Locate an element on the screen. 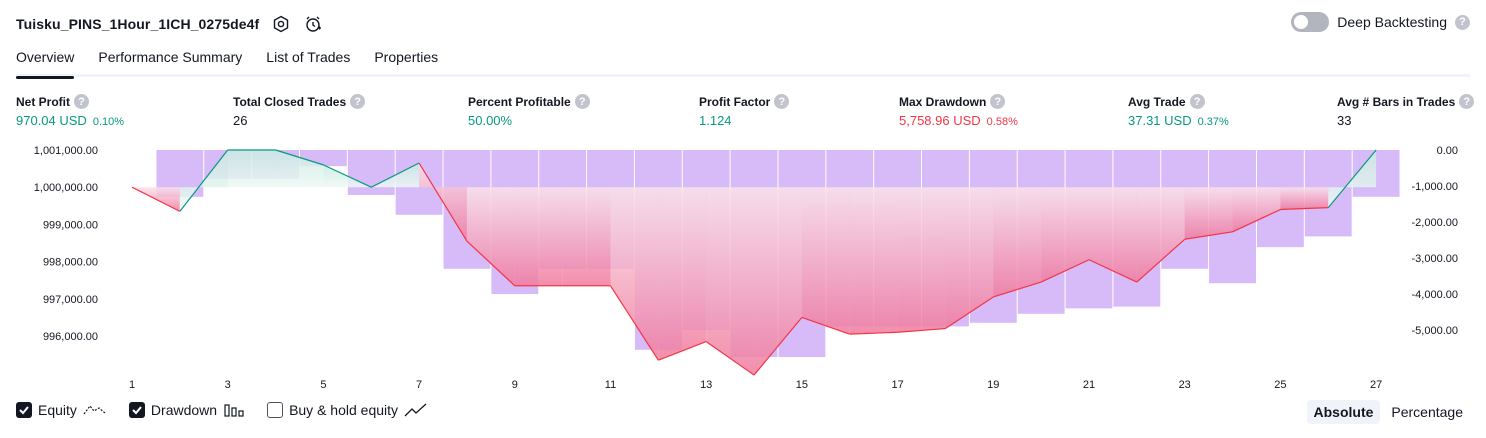 The image size is (1486, 438). x-tick-label: 3 is located at coordinates (228, 385).